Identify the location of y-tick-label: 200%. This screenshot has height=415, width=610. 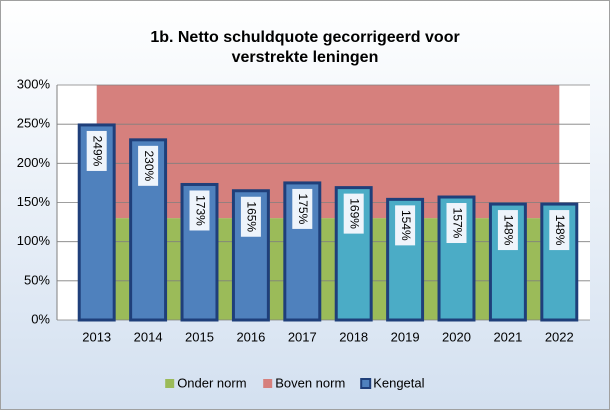
(34, 162).